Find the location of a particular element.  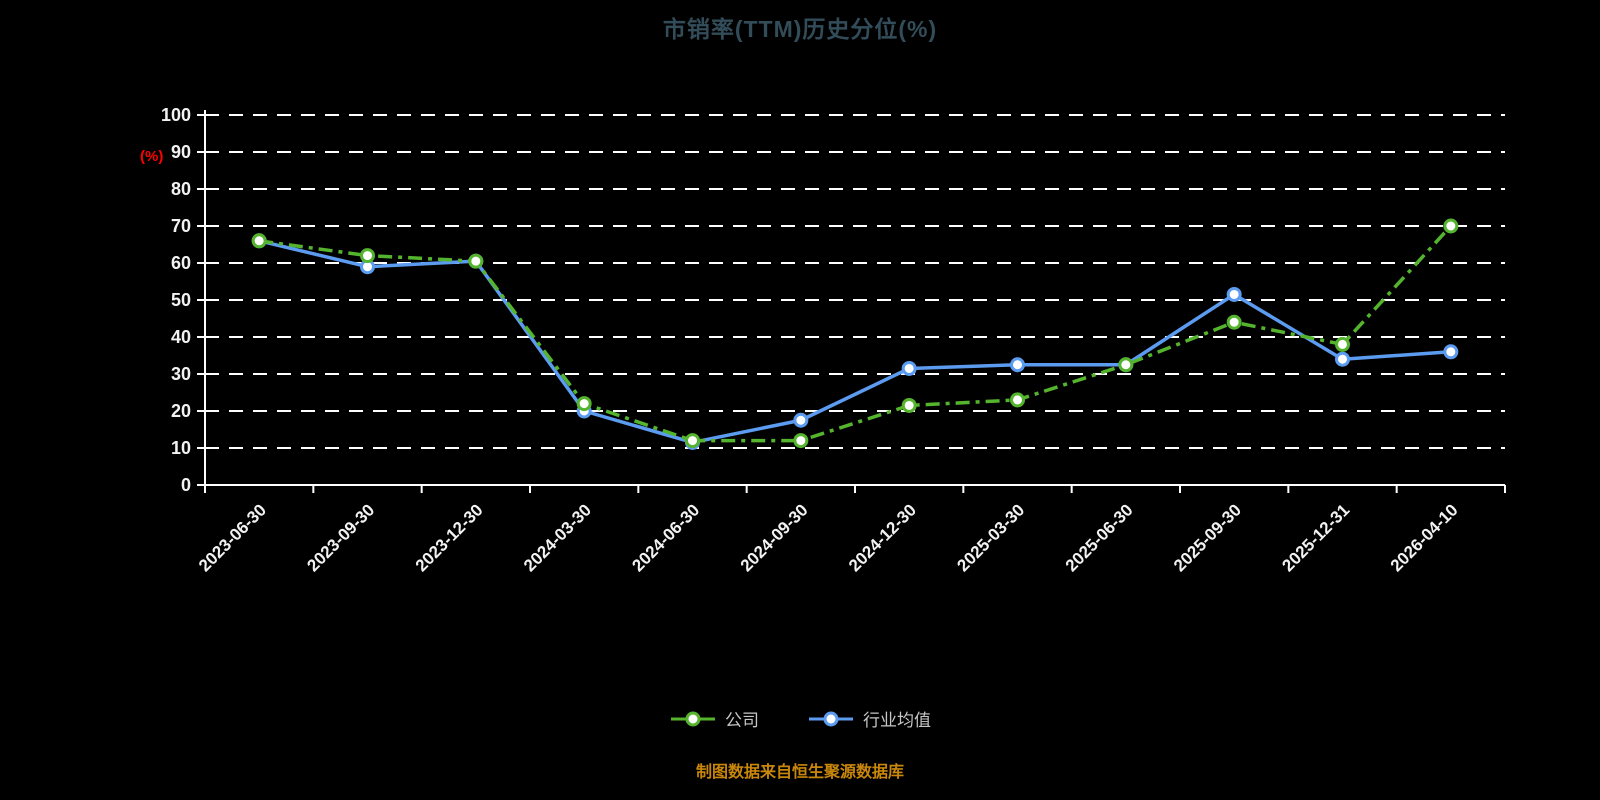

x-tick-label: 2025-03-30 is located at coordinates (990, 537).